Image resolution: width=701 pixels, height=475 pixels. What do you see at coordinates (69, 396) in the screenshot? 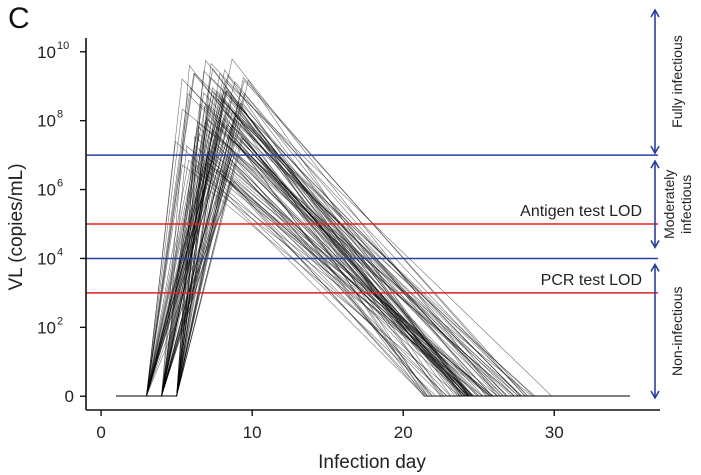
I see `y-tick-label: 0` at bounding box center [69, 396].